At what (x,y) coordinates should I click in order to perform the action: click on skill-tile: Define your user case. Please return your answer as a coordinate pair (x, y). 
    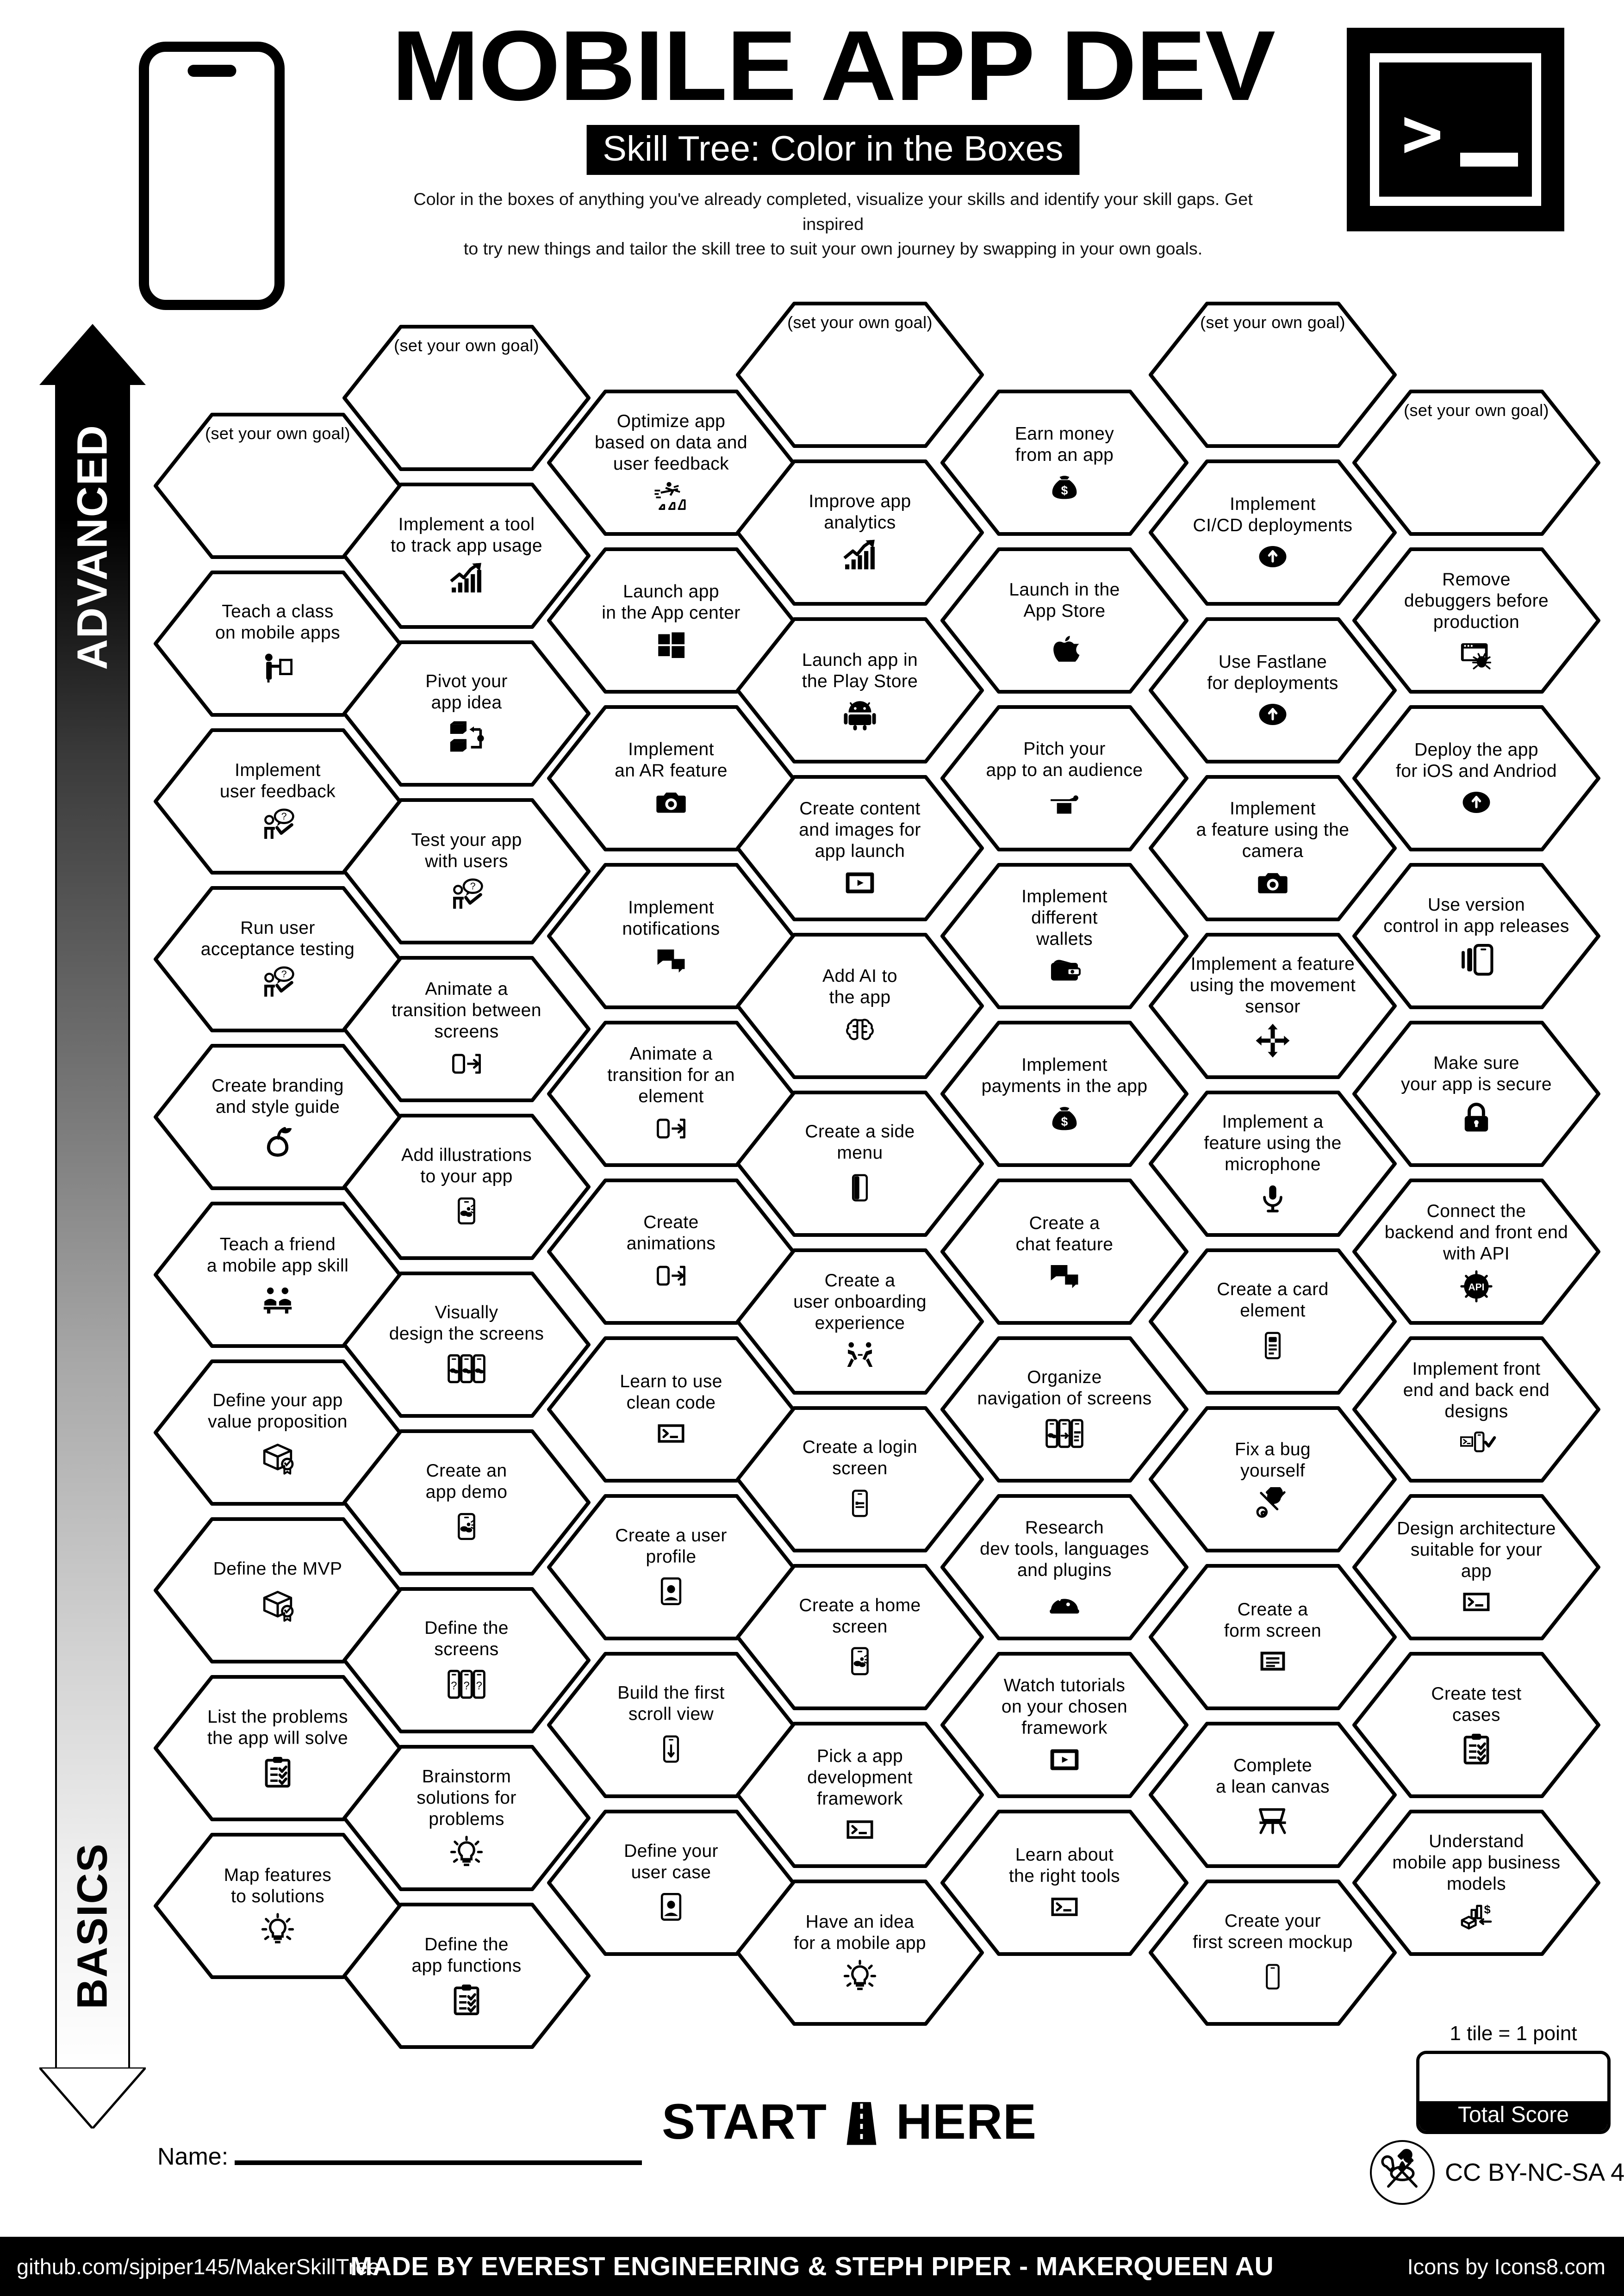
    Looking at the image, I should click on (671, 1883).